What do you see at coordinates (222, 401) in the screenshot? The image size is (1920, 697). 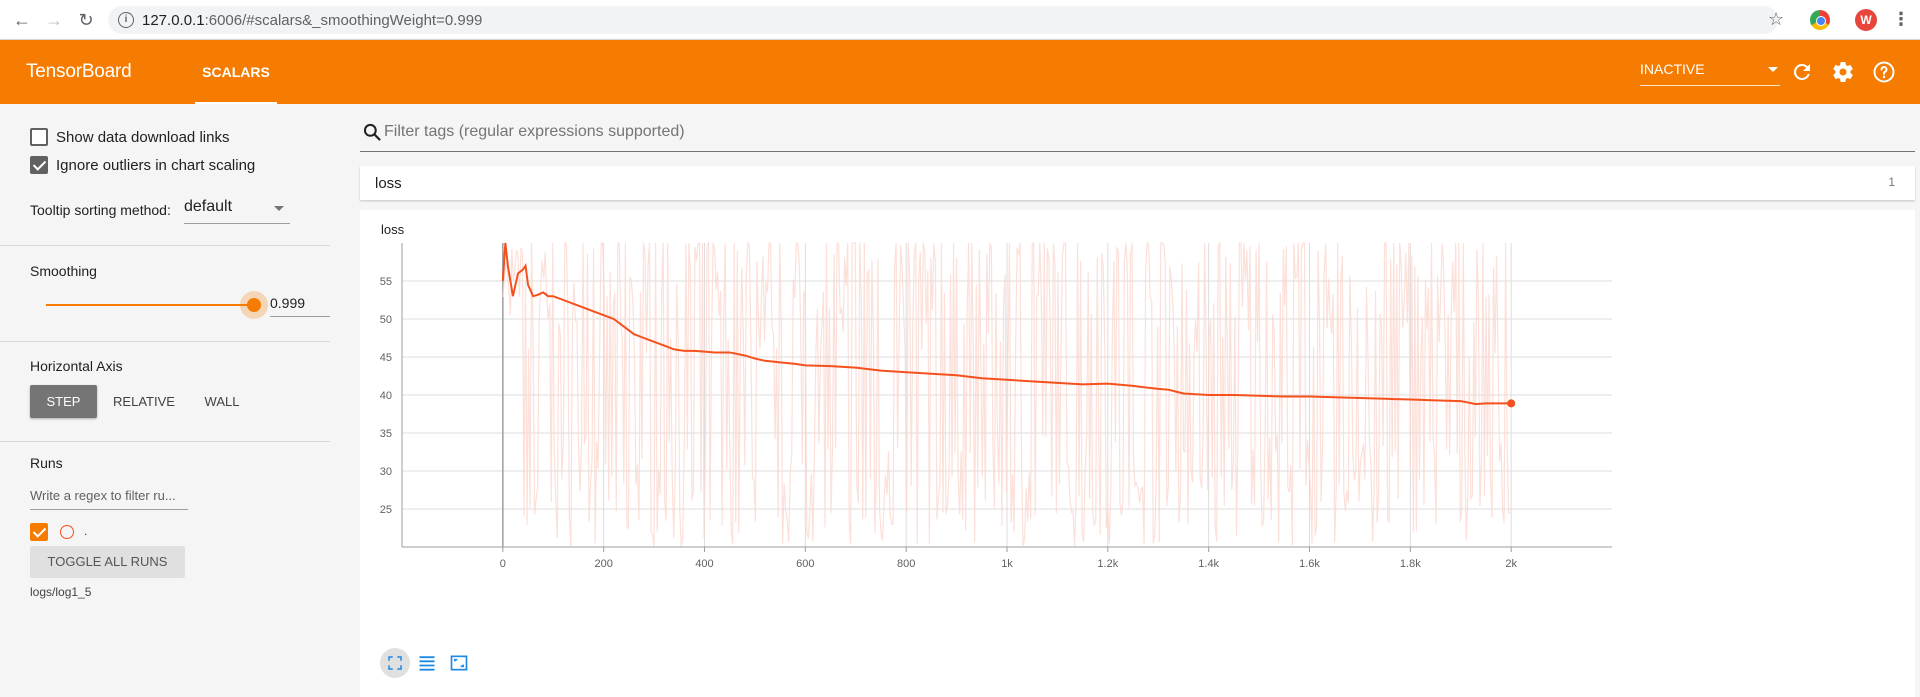 I see `axis-wall-button: WALL` at bounding box center [222, 401].